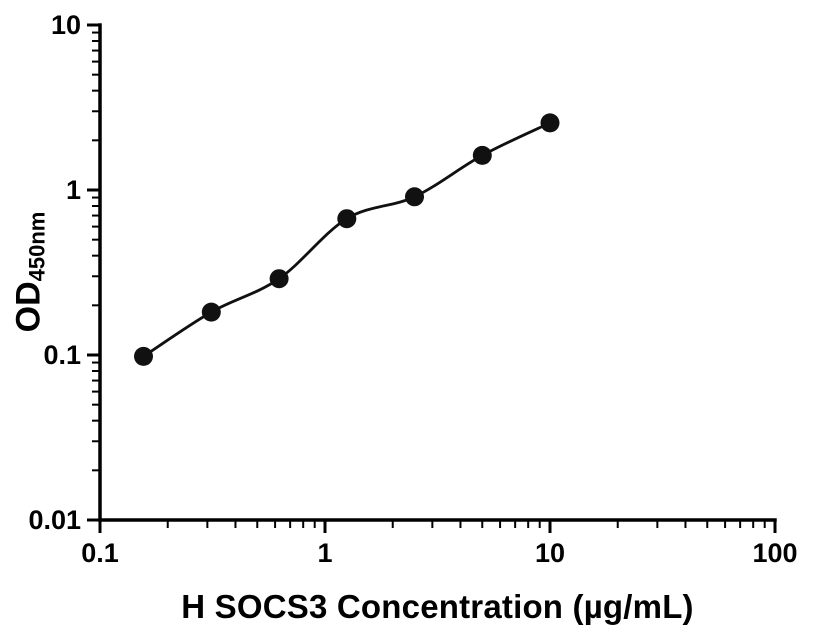  I want to click on y-axis-title: OD450nm, so click(30, 272).